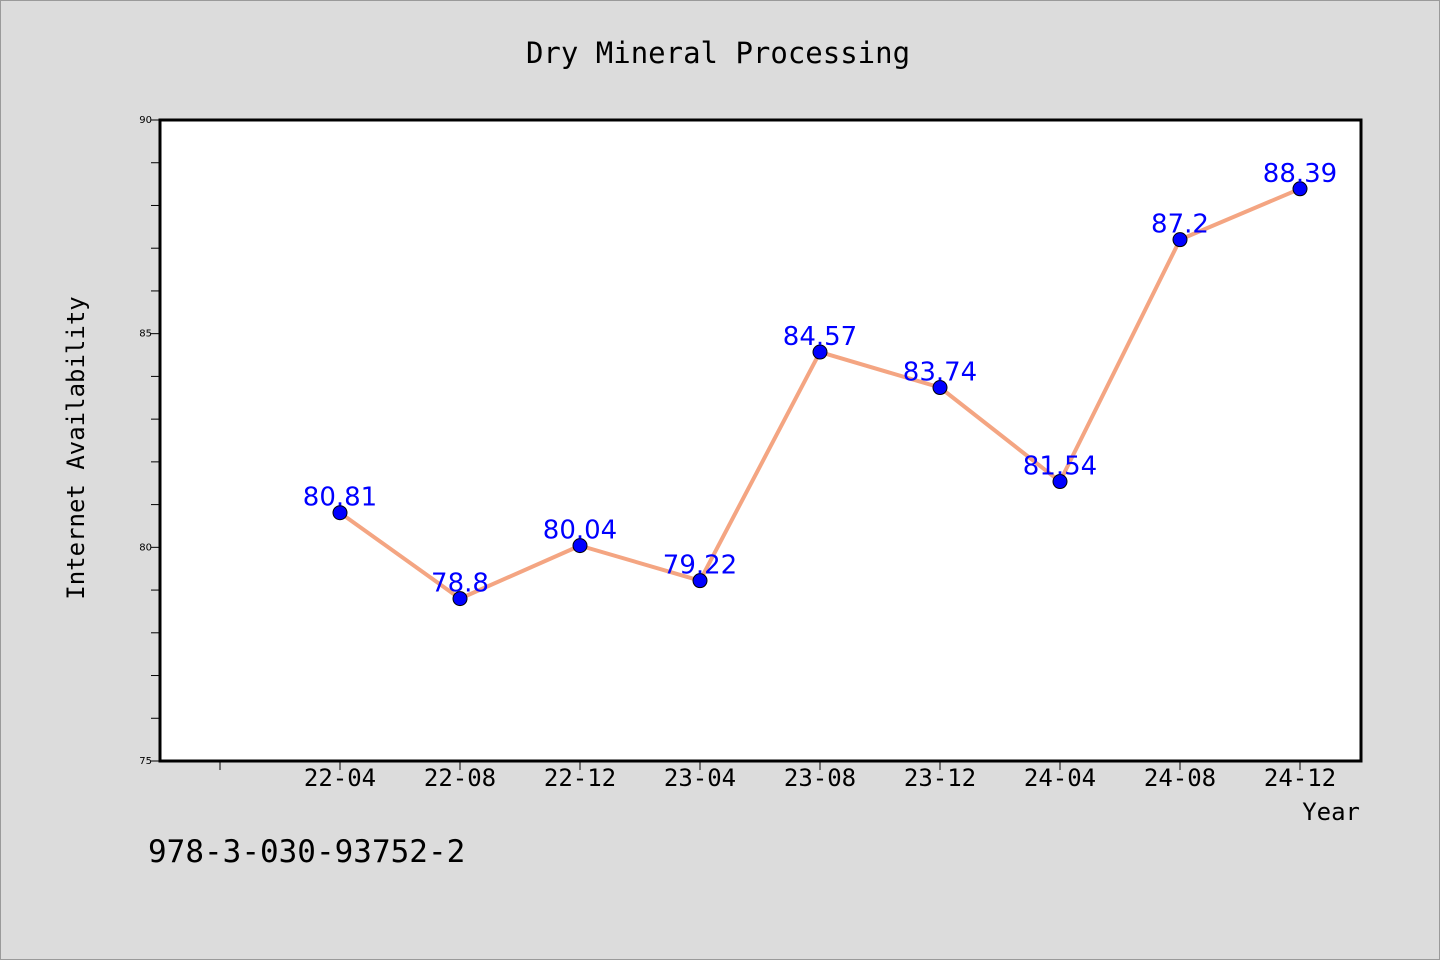 The width and height of the screenshot is (1440, 960). Describe the element at coordinates (580, 531) in the screenshot. I see `data-label: 80.04` at that location.